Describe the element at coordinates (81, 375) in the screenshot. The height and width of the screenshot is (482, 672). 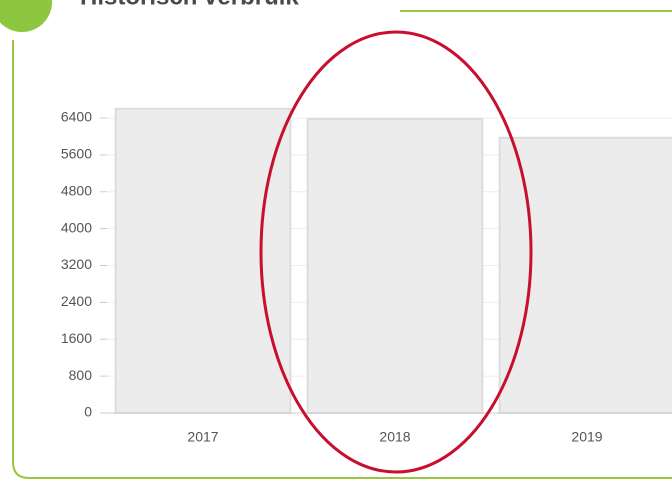
I see `y-tick-label: 800` at that location.